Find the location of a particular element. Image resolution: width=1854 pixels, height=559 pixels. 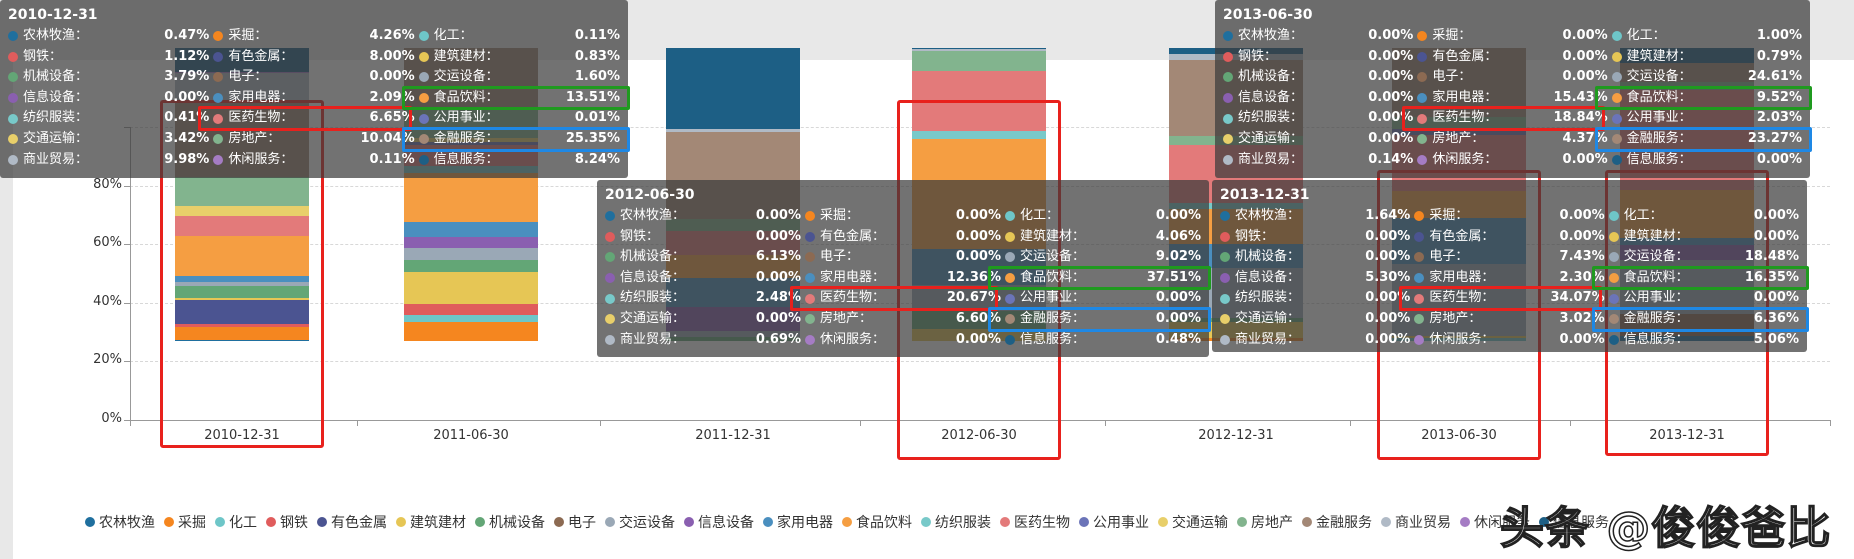

bar-segment-化工 is located at coordinates (471, 318).